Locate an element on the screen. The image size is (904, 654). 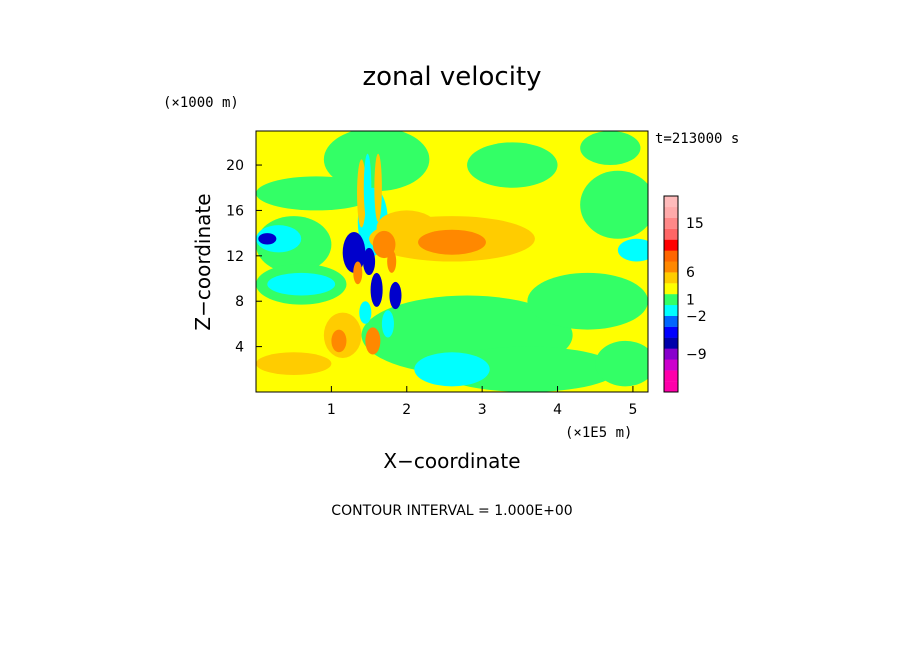
colorbar-label: 1 is located at coordinates (690, 300).